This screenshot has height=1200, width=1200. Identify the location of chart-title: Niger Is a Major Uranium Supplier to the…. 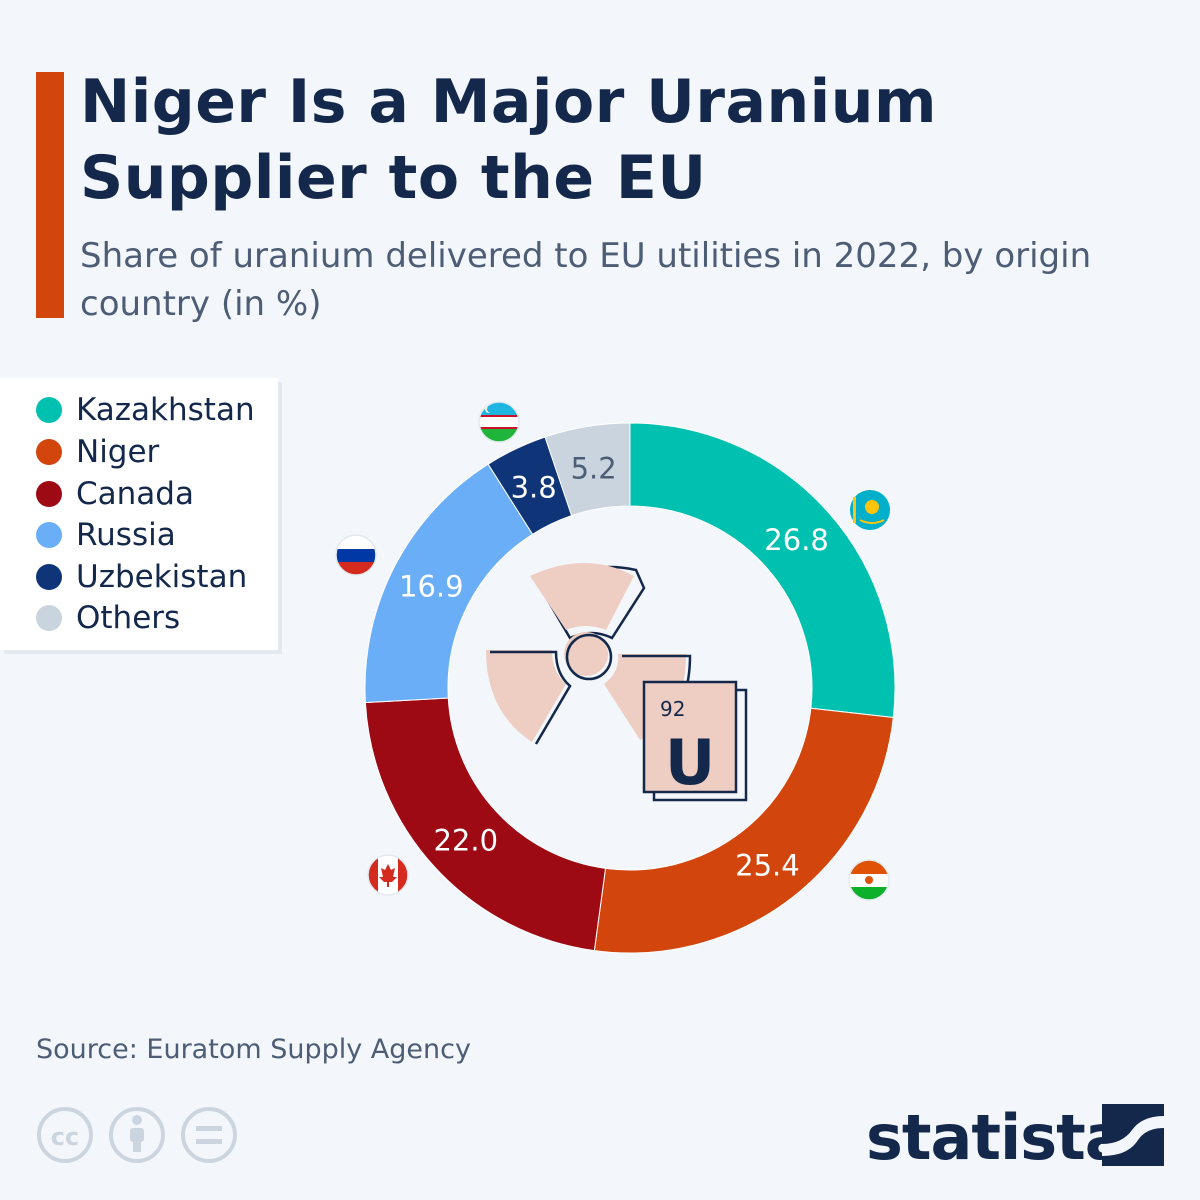
(508, 140).